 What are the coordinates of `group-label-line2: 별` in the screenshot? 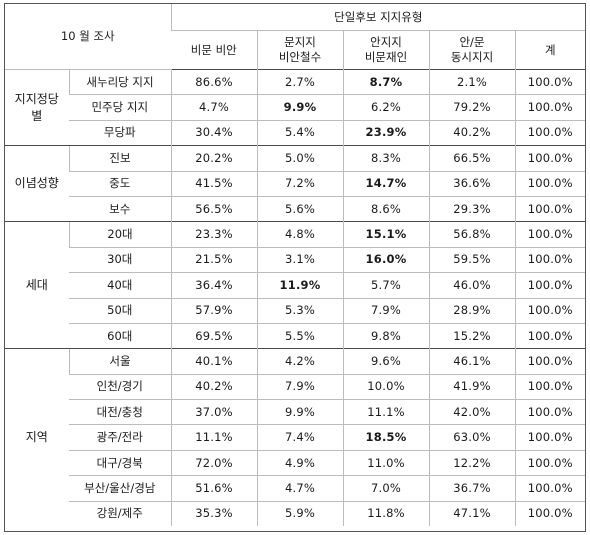 It's located at (37, 115).